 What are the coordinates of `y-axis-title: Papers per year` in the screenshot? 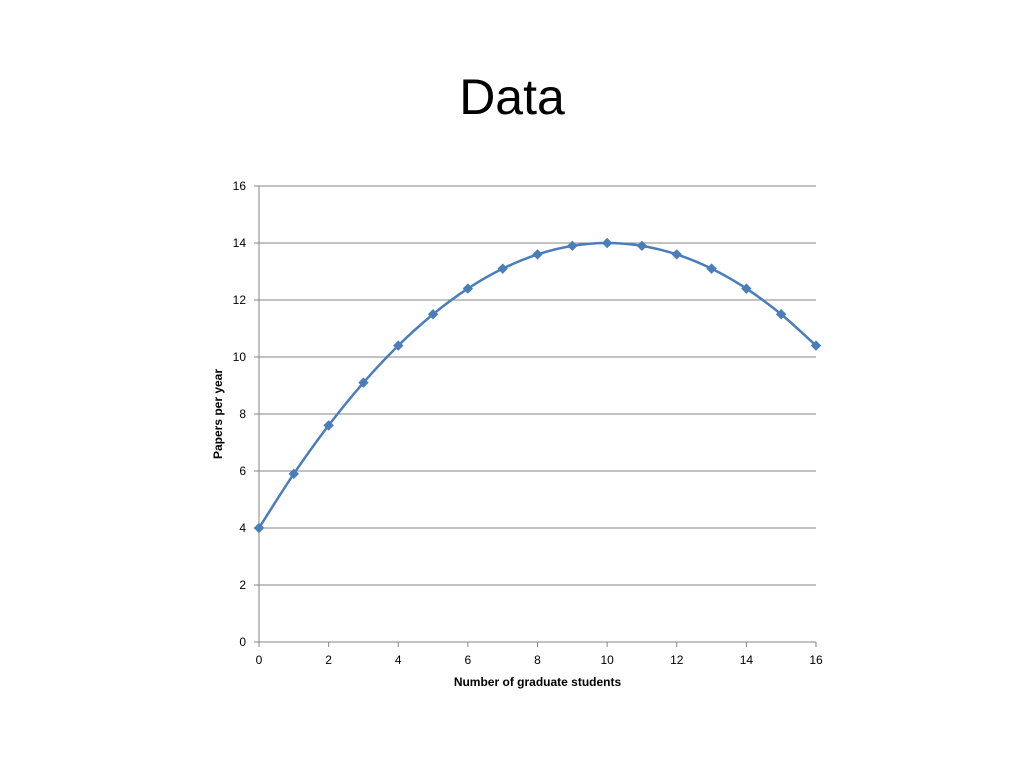 It's located at (218, 414).